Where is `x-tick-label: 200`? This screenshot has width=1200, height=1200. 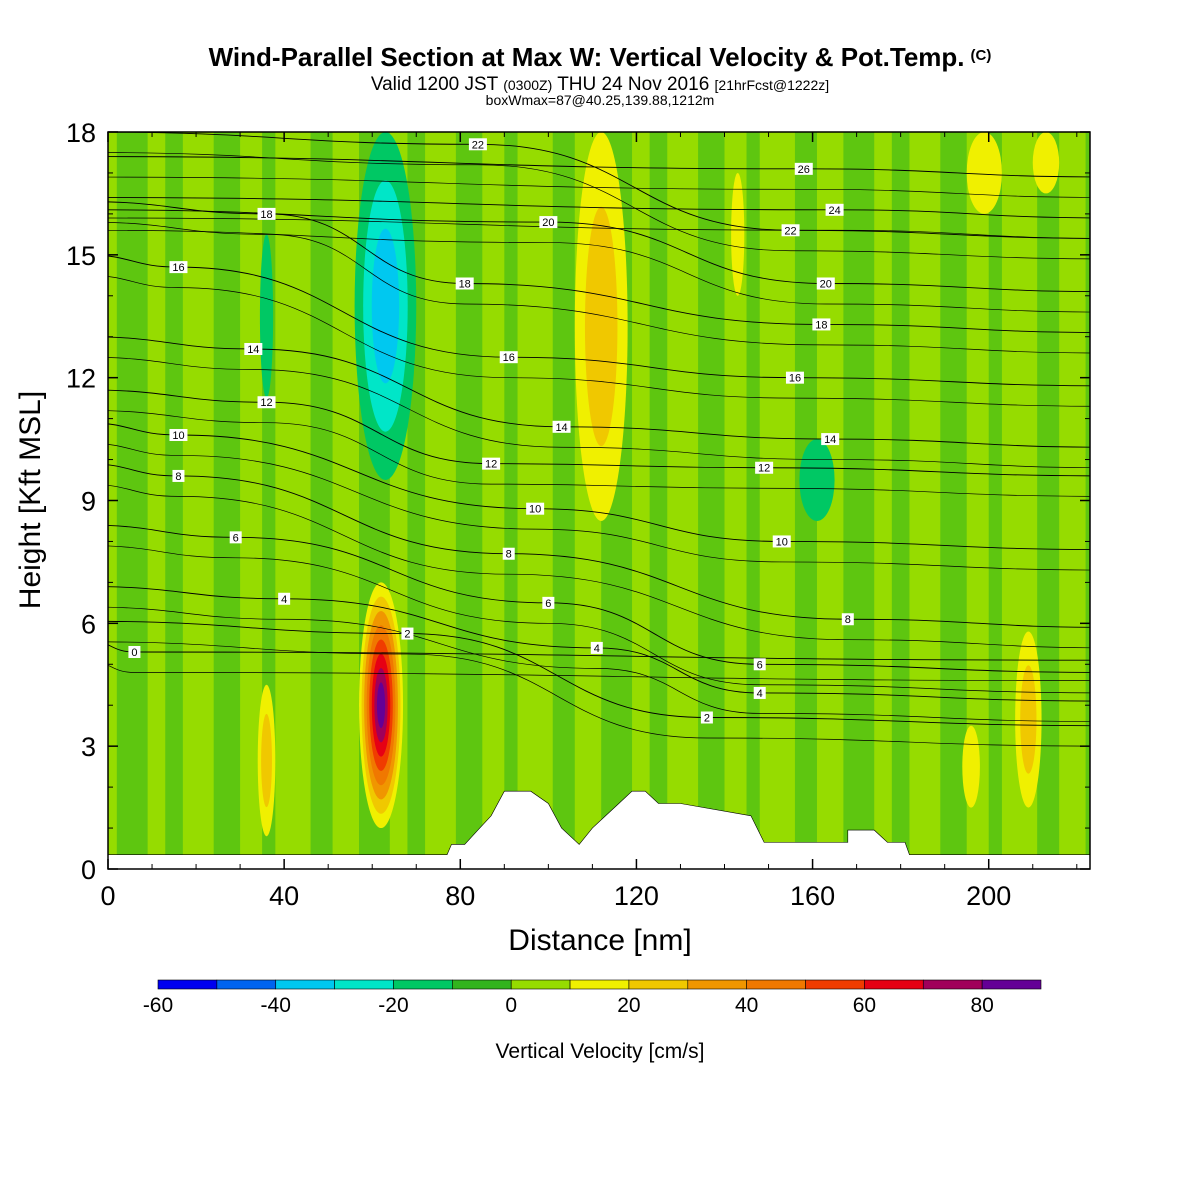
x-tick-label: 200 is located at coordinates (988, 896).